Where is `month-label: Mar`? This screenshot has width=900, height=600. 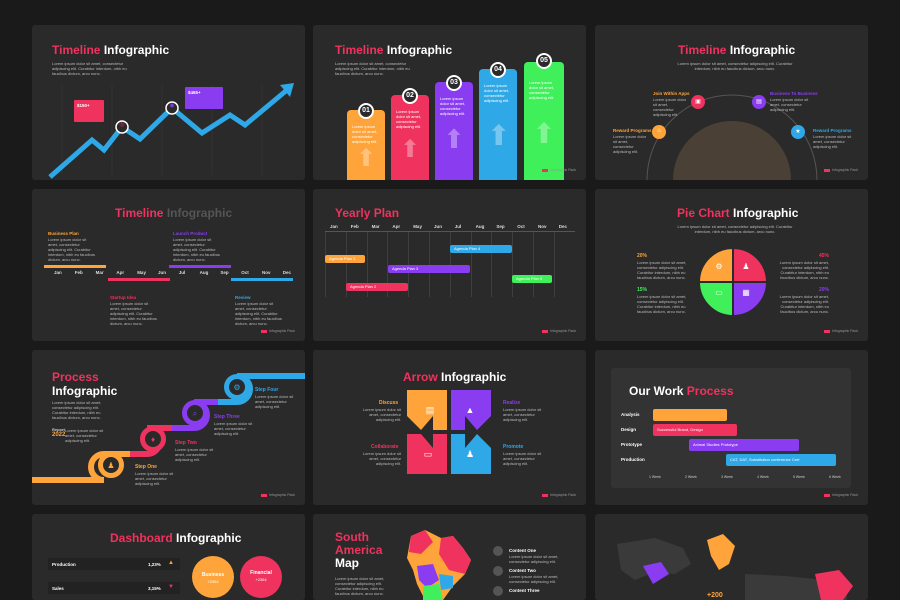
month-label: Mar is located at coordinates (99, 272).